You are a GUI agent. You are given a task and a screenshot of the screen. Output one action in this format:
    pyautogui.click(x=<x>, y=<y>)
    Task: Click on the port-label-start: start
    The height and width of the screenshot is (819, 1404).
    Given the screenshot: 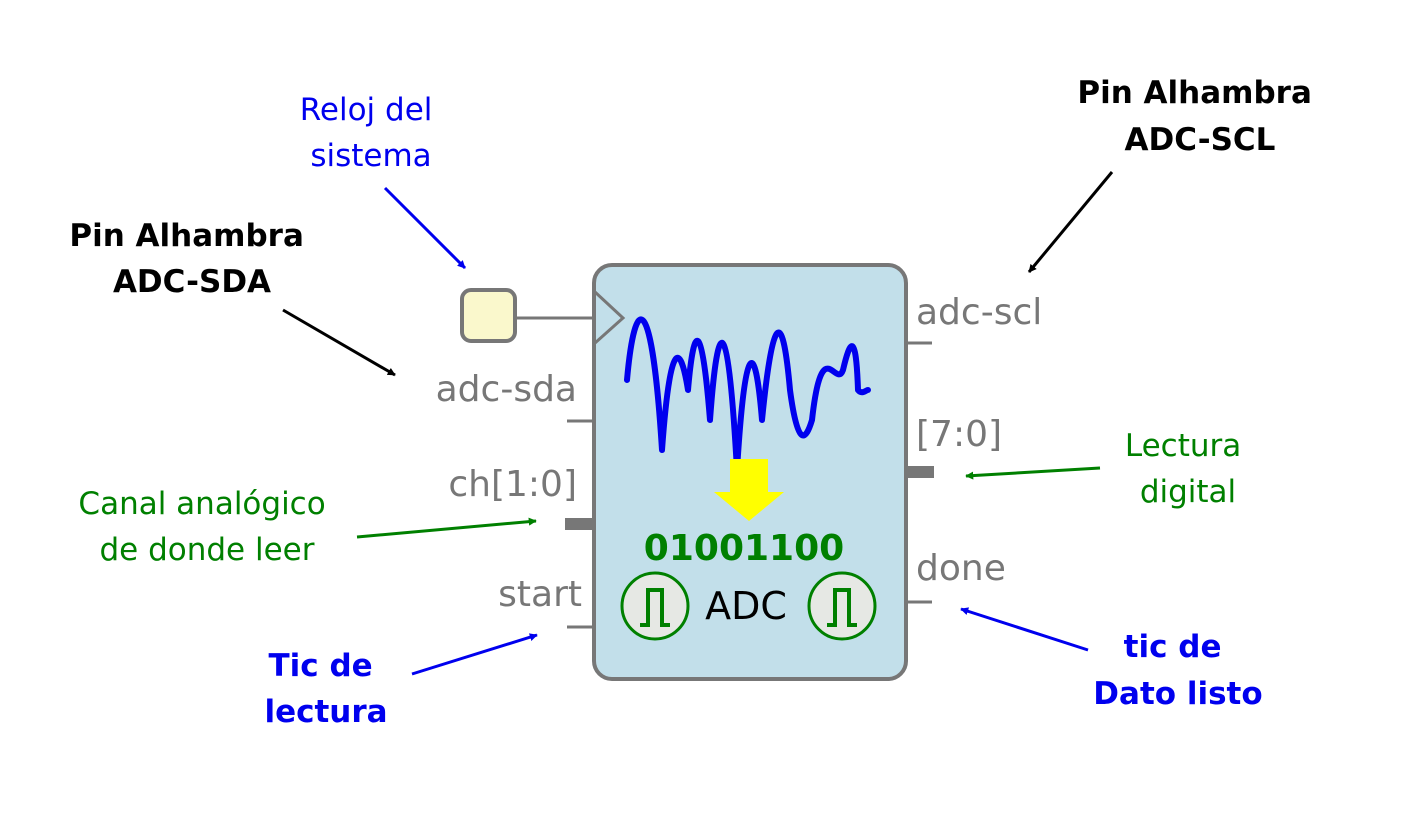 What is the action you would take?
    pyautogui.click(x=540, y=594)
    